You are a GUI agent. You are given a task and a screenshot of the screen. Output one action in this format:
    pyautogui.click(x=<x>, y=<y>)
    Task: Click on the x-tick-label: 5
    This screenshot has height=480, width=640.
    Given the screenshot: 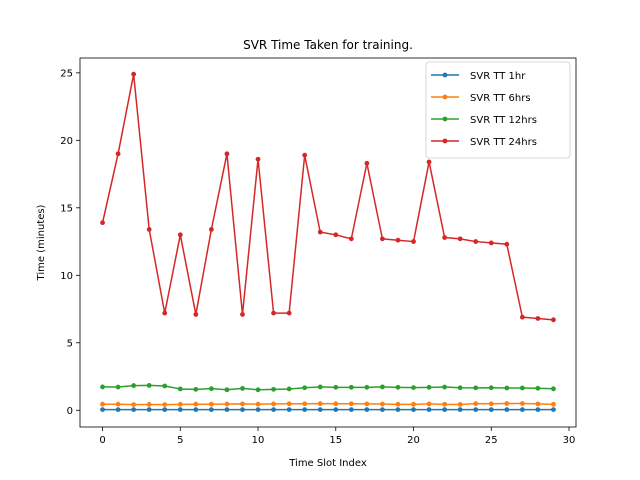 What is the action you would take?
    pyautogui.click(x=180, y=440)
    